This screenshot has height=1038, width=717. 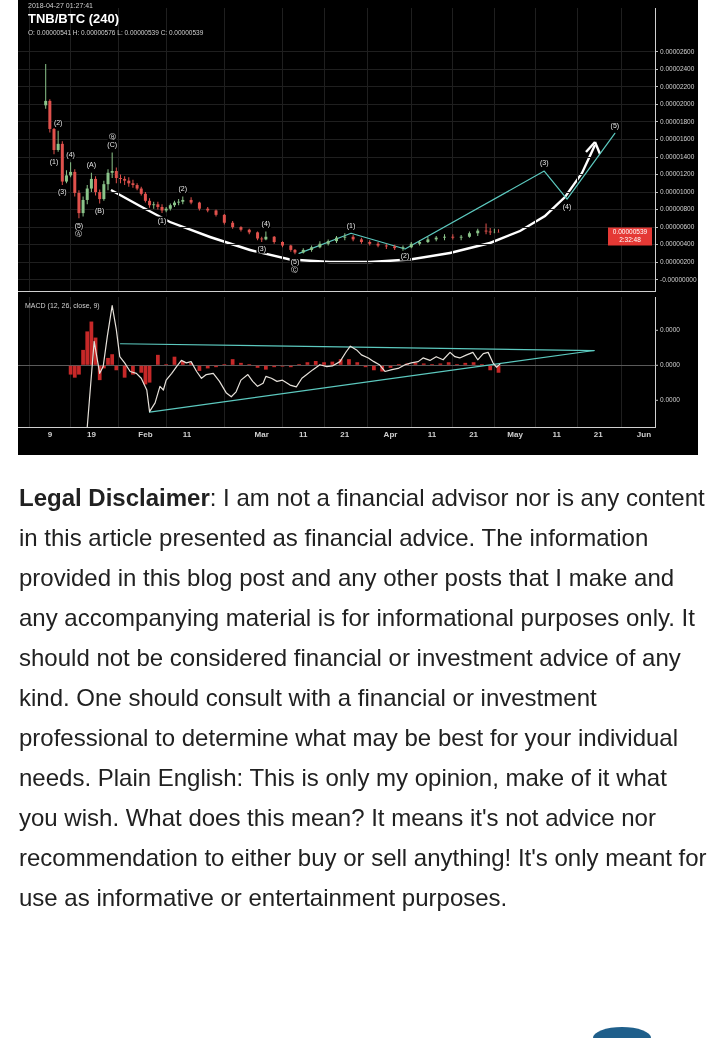 What do you see at coordinates (515, 434) in the screenshot?
I see `x-tick-label: May` at bounding box center [515, 434].